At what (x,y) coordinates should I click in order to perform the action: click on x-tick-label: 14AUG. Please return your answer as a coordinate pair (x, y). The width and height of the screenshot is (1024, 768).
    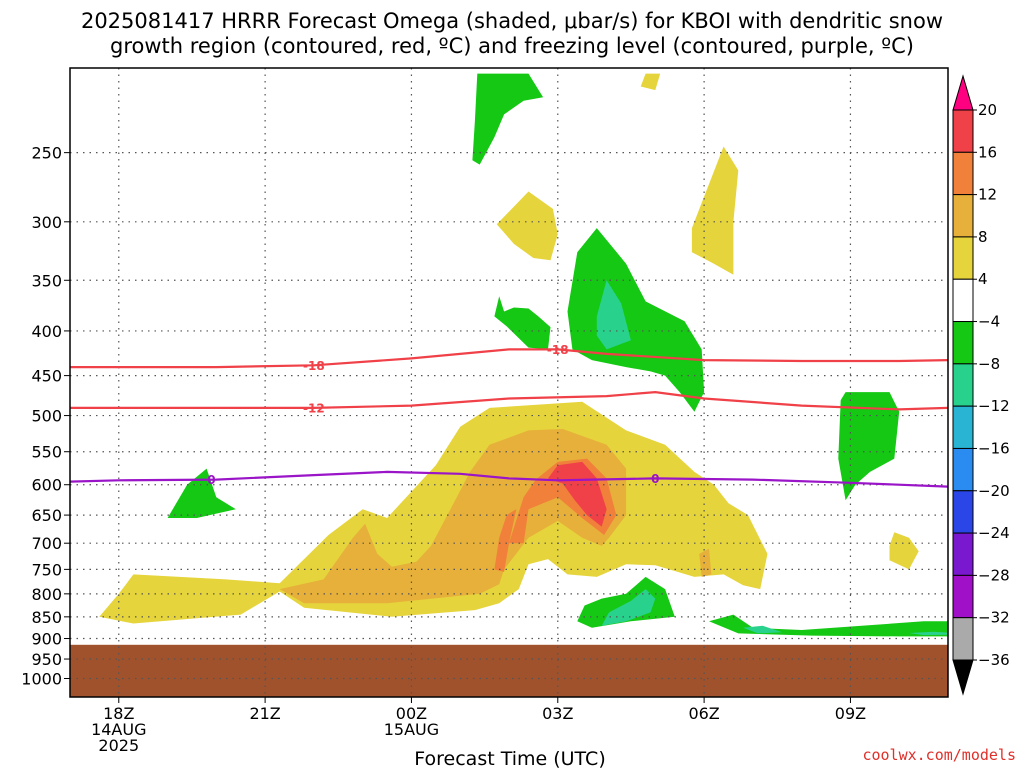
    Looking at the image, I should click on (118, 729).